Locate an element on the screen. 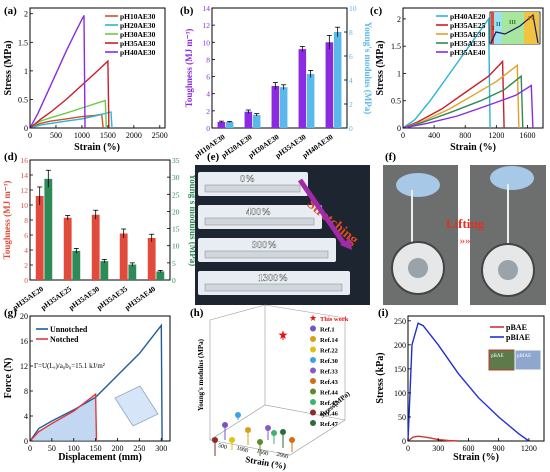  i-xtick-label-4: 1200 is located at coordinates (529, 448).